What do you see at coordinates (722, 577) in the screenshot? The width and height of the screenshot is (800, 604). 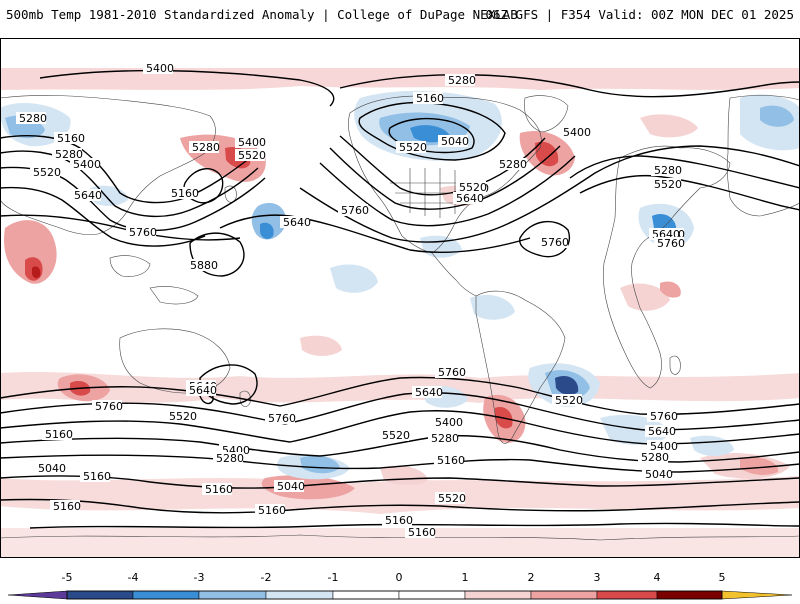 I see `colorbar-tick-label: 5` at bounding box center [722, 577].